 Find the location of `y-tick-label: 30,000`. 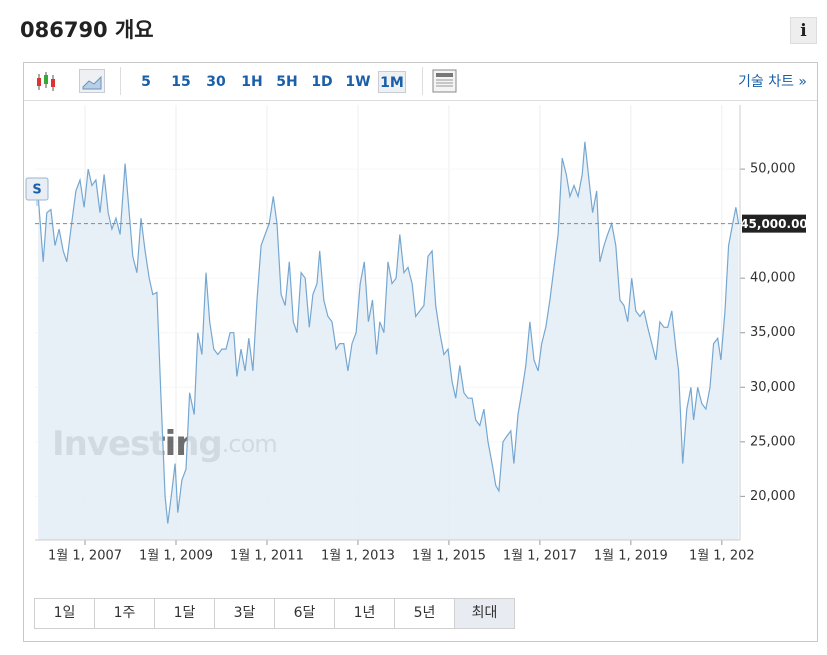

y-tick-label: 30,000 is located at coordinates (773, 387).